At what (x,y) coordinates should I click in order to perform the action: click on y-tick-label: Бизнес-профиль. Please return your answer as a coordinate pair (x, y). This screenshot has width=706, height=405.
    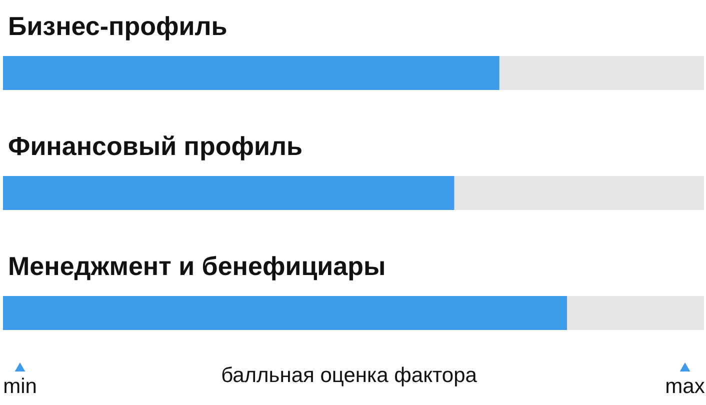
    Looking at the image, I should click on (118, 26).